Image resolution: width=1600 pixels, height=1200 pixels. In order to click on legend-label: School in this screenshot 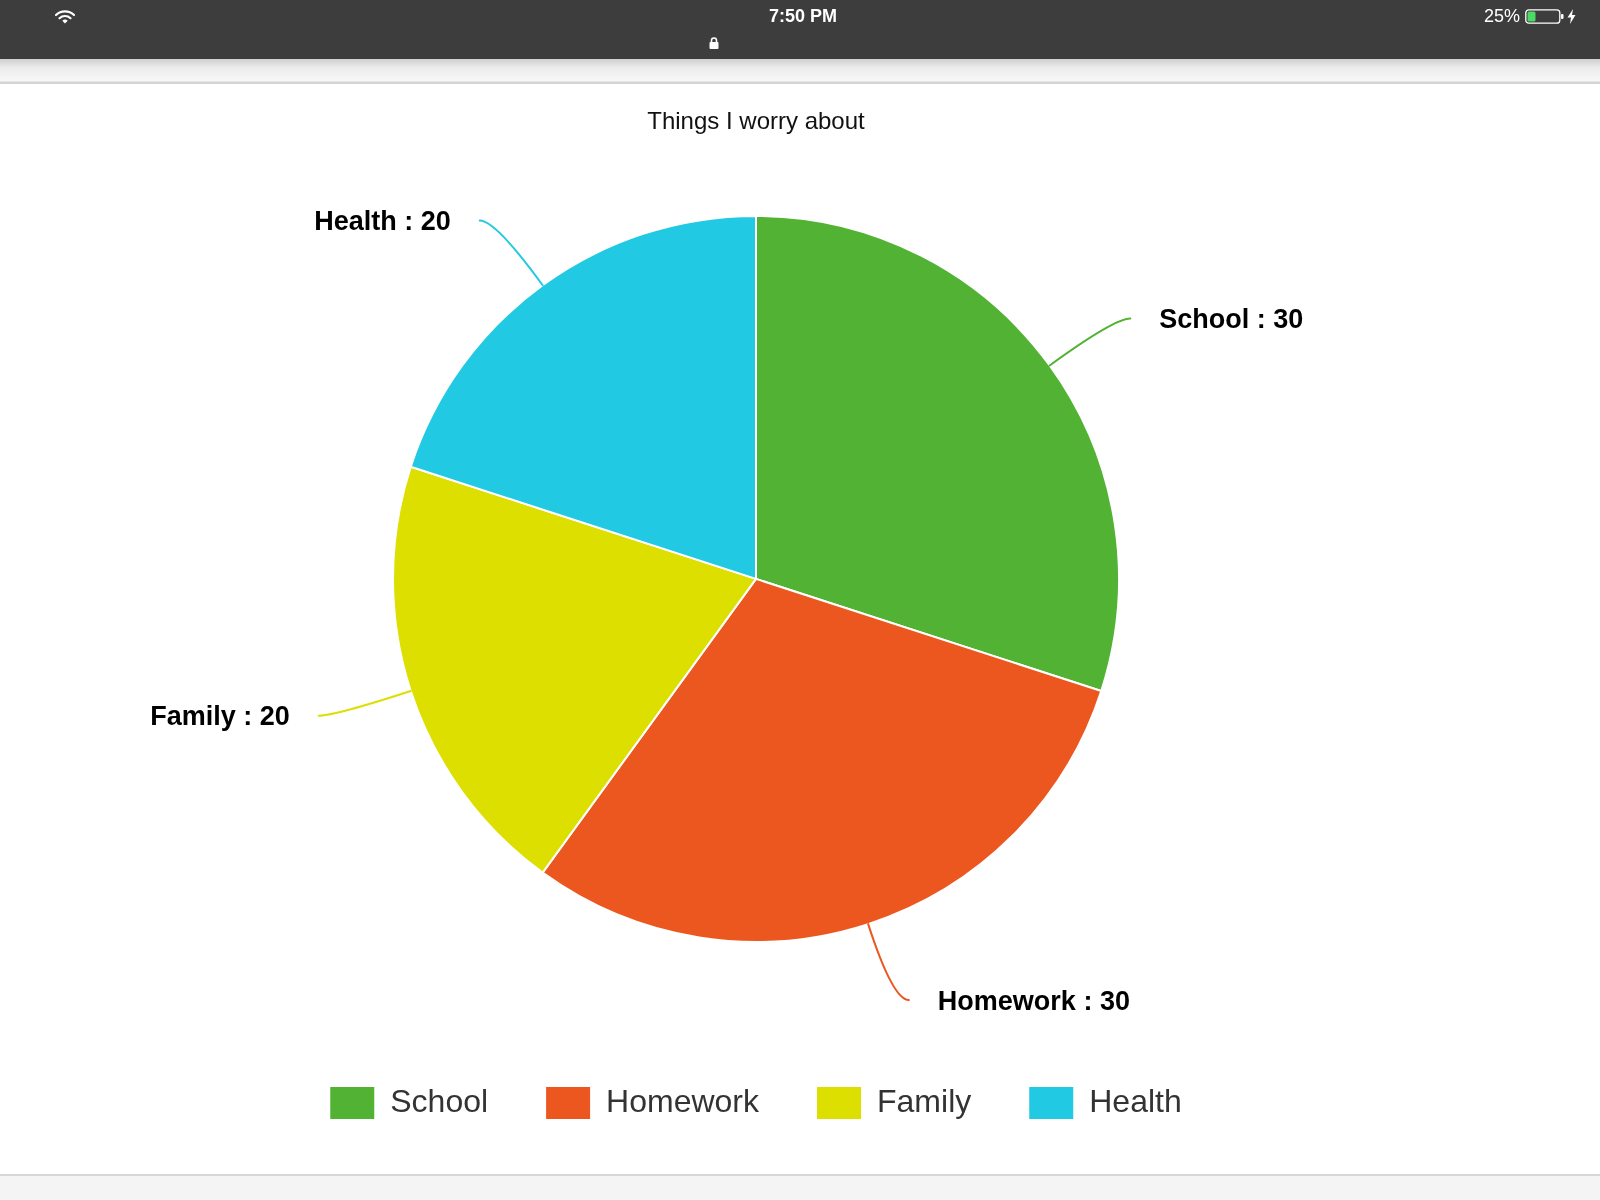, I will do `click(439, 1100)`.